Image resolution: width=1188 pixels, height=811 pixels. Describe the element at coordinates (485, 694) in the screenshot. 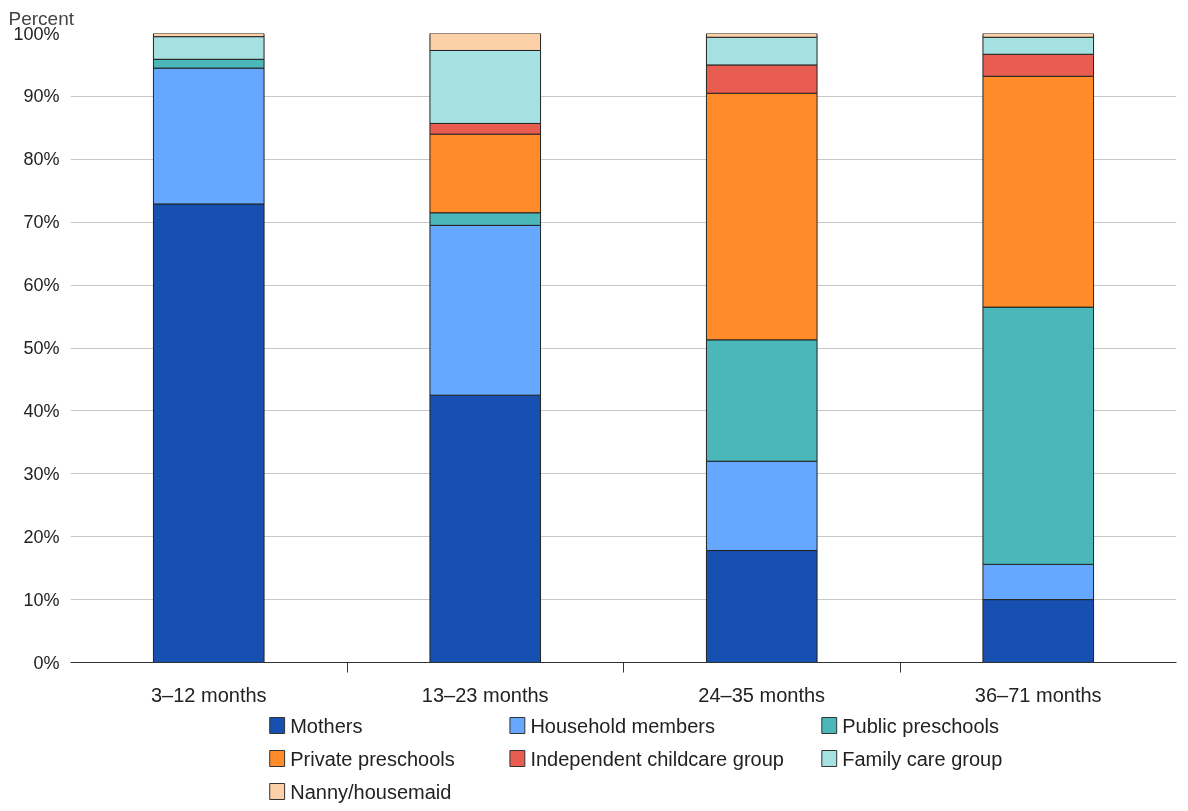

I see `x-tick-label: 13–23 months` at that location.